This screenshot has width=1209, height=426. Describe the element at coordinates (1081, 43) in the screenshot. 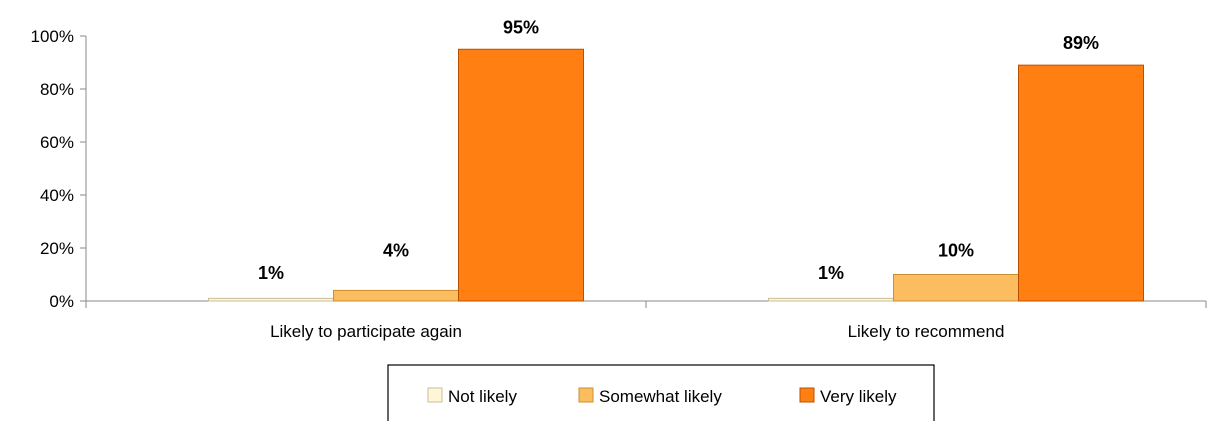

I see `data-label: 89%` at that location.